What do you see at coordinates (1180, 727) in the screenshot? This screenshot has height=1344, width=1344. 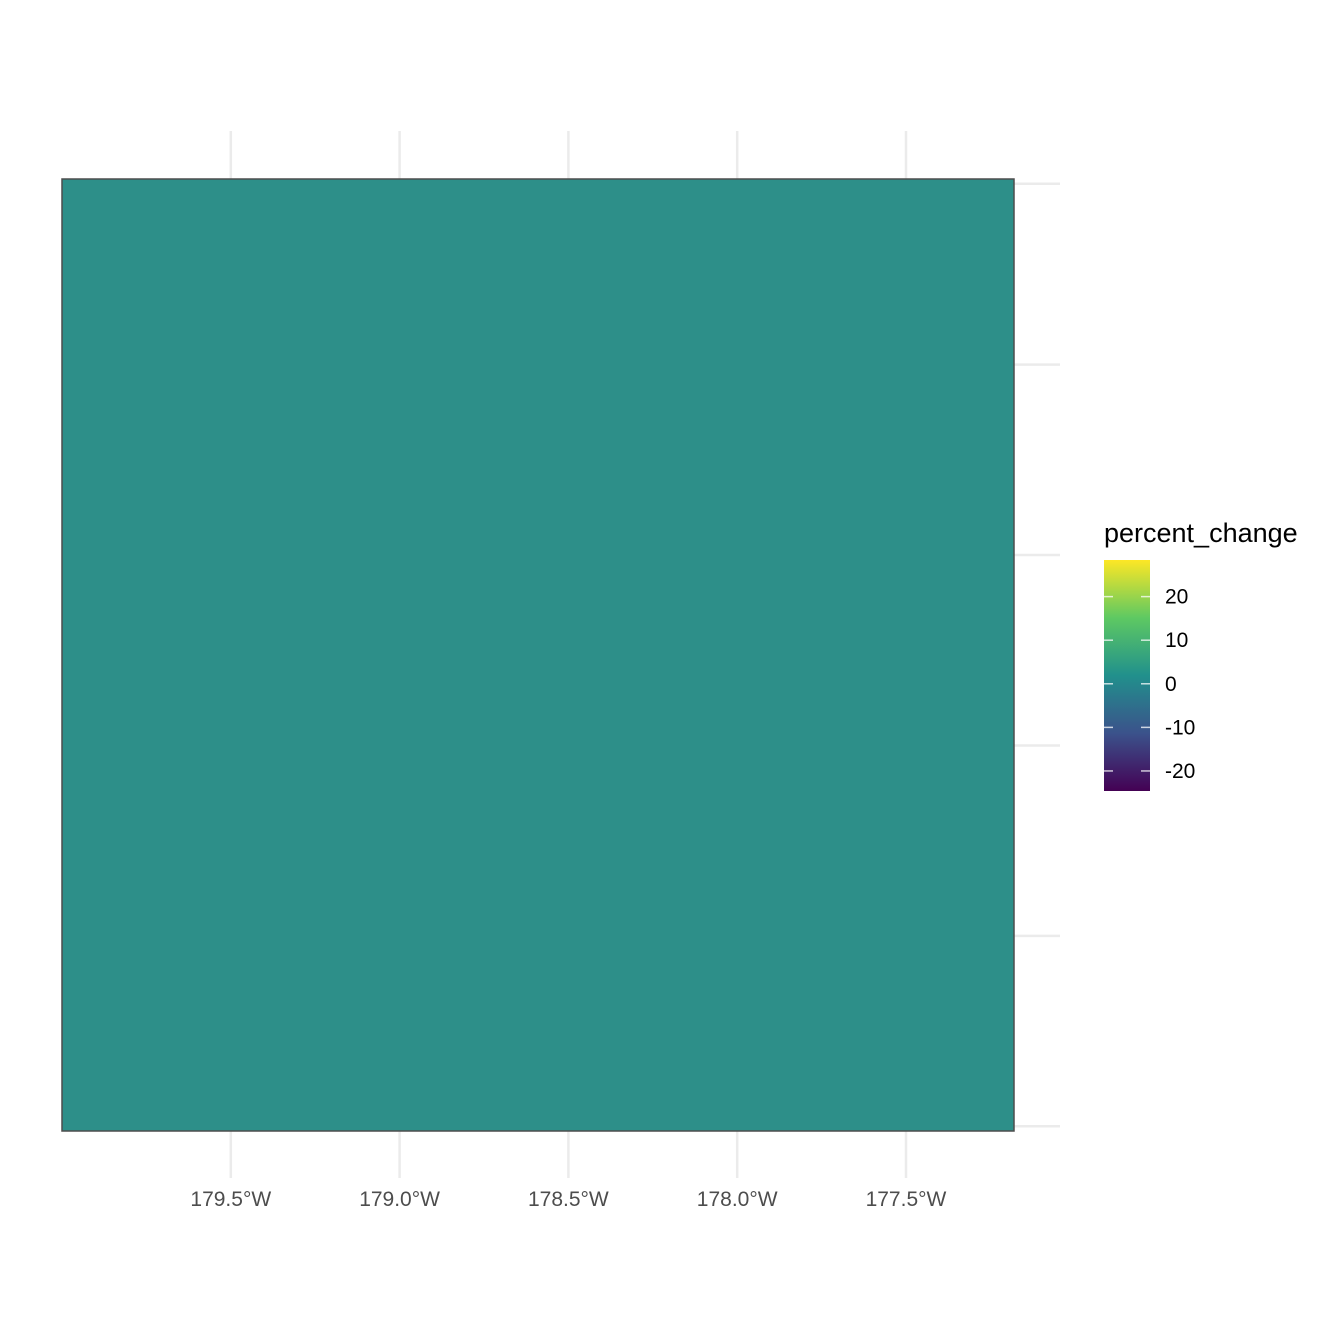 I see `legend-tick-label: -10` at bounding box center [1180, 727].